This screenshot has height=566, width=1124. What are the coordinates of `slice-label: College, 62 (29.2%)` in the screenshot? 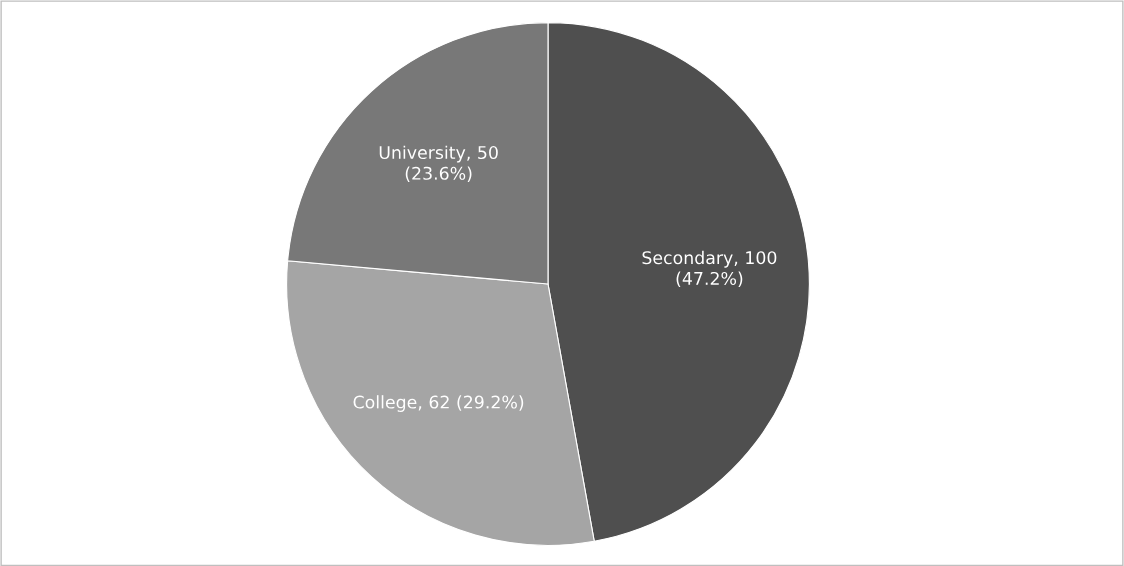 It's located at (438, 403).